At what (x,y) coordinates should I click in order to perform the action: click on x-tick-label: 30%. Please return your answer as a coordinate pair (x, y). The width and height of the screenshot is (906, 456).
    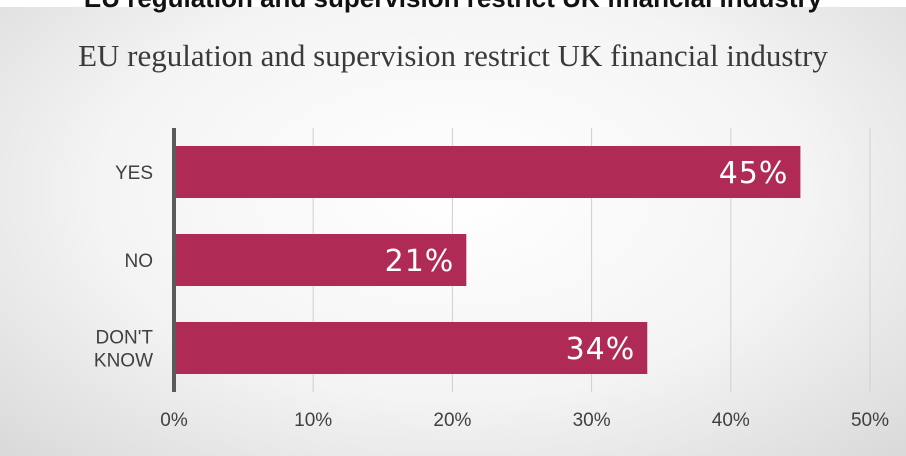
    Looking at the image, I should click on (592, 420).